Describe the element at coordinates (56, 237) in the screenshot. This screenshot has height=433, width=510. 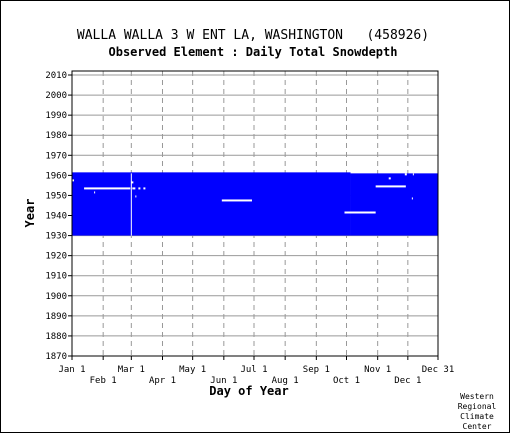
I see `y-tick-label: 1930` at that location.